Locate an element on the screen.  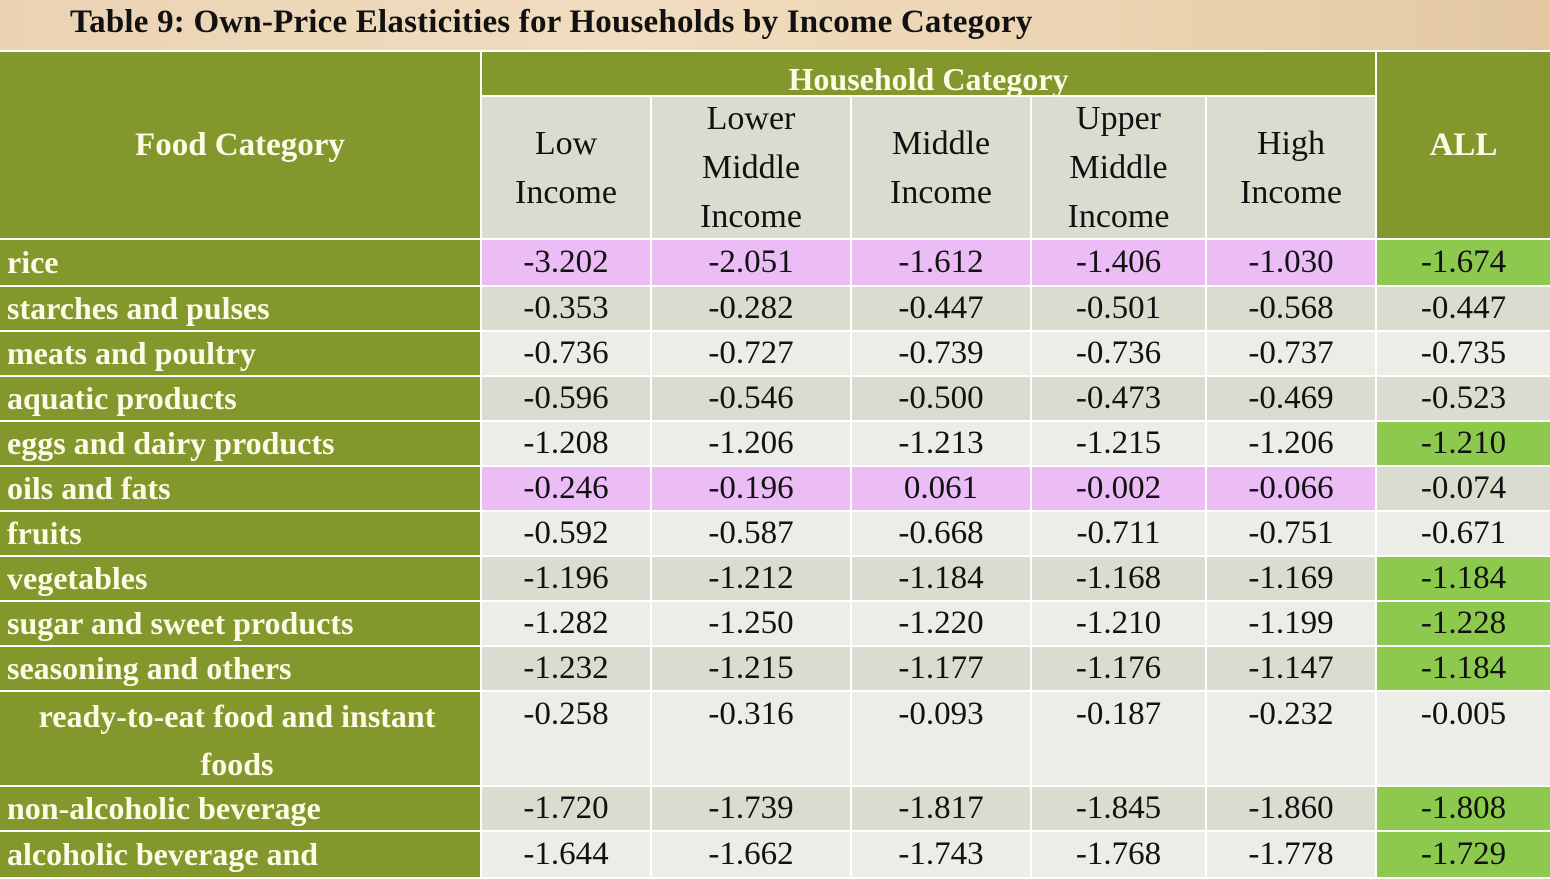
value-cell: -1.208 is located at coordinates (566, 443).